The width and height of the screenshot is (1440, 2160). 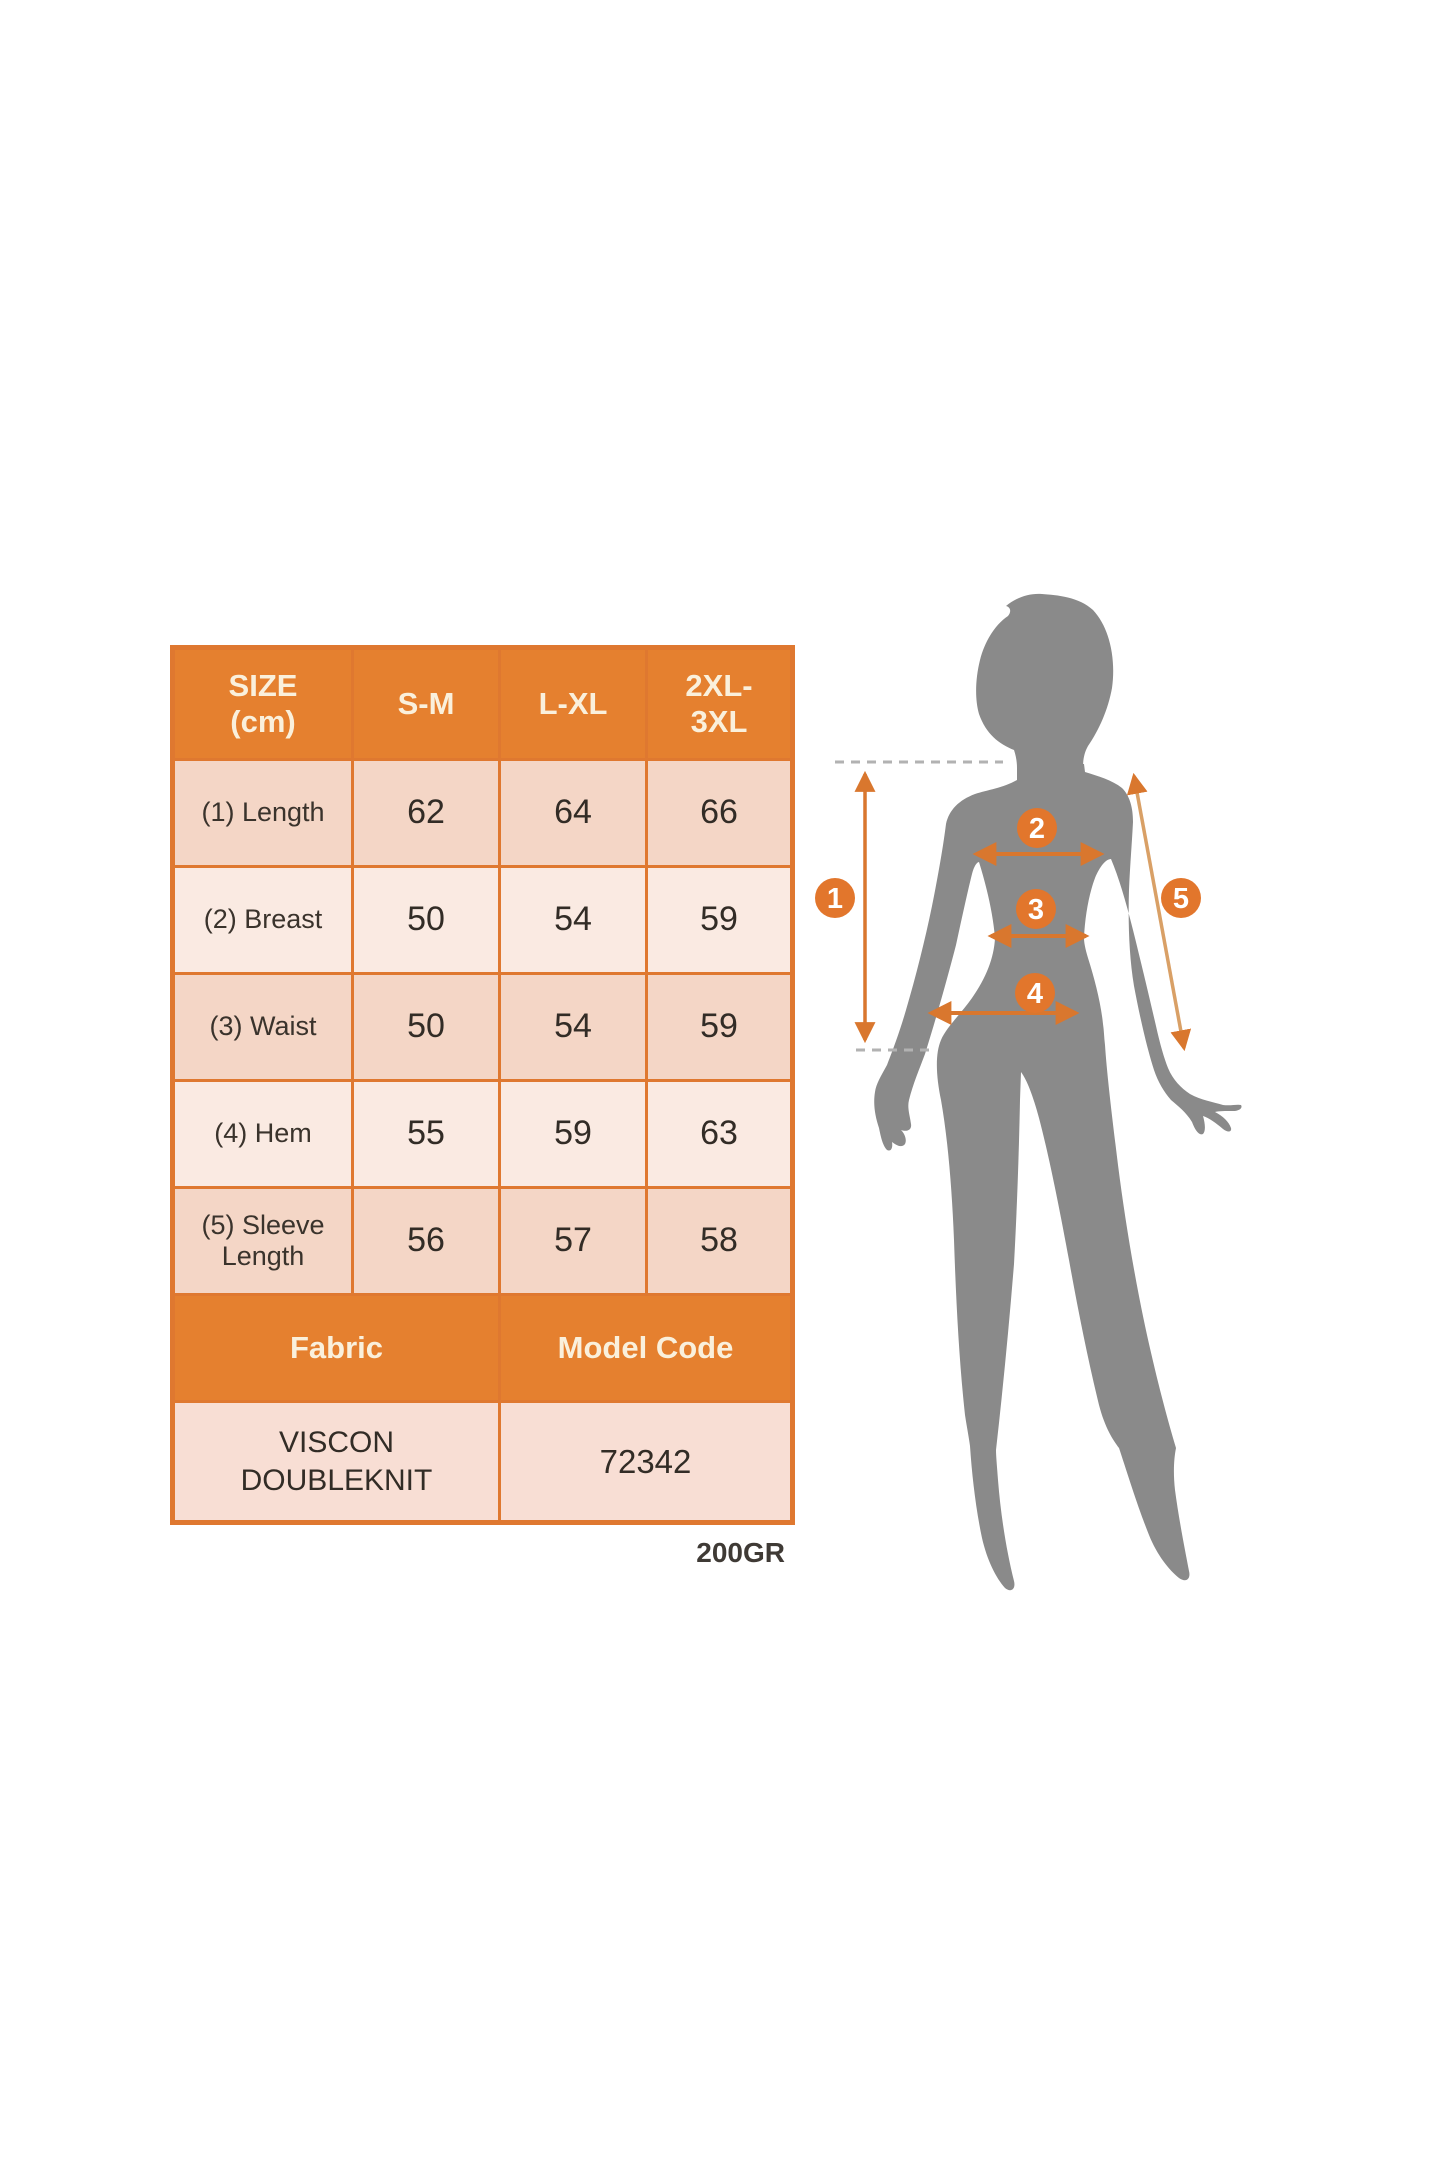 I want to click on marker-circle-4: 4, so click(x=1035, y=993).